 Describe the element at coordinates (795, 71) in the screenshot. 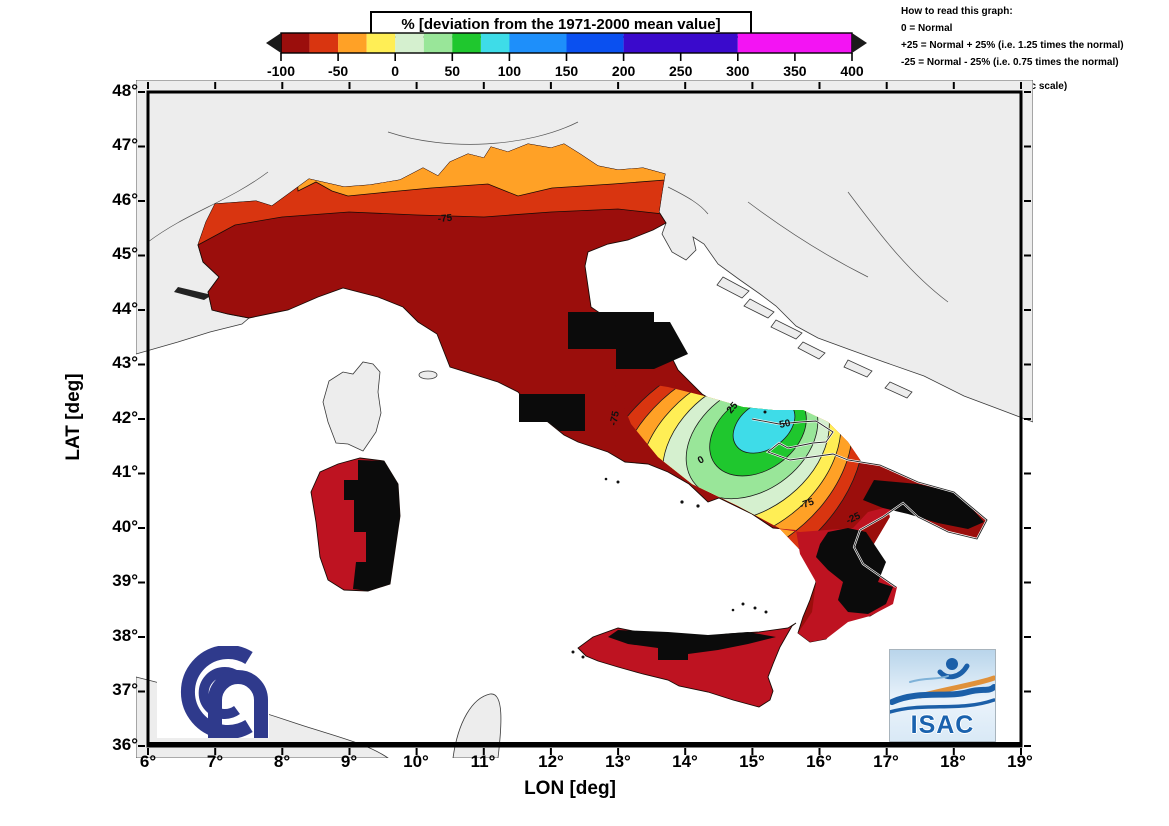

I see `colorbar-tick-label: 350` at that location.